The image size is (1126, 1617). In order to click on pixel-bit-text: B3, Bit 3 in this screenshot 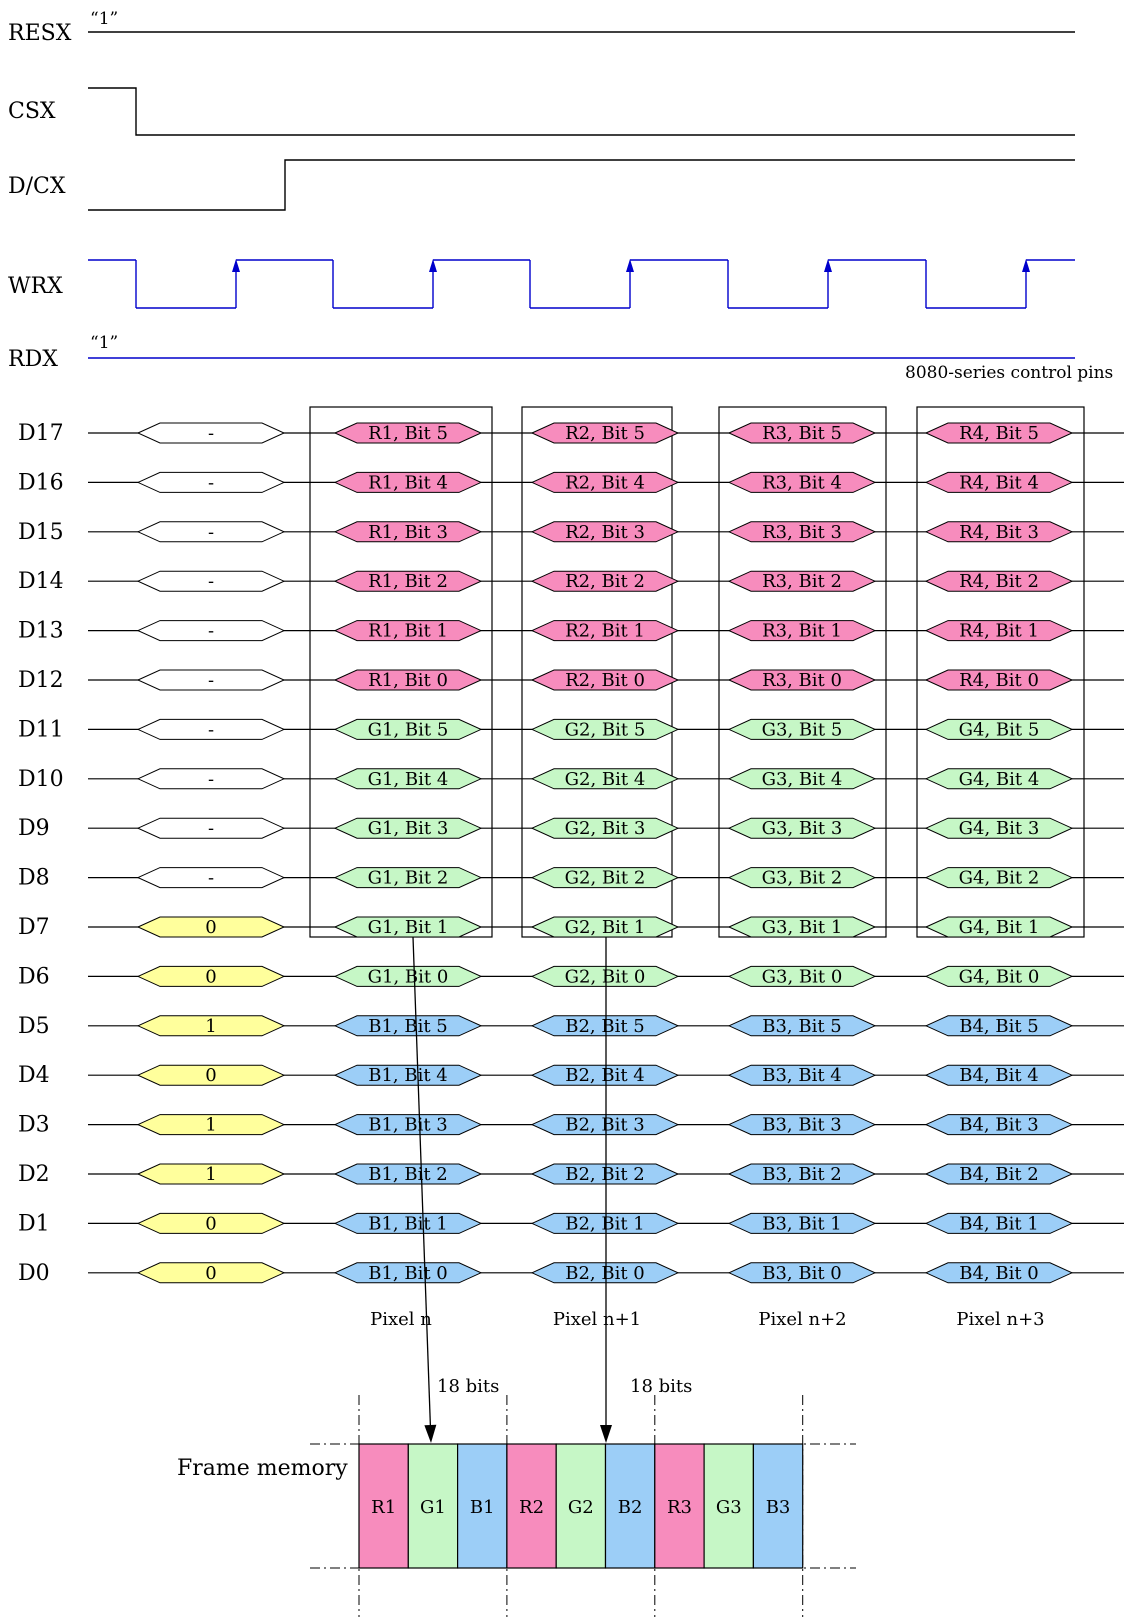, I will do `click(802, 1125)`.